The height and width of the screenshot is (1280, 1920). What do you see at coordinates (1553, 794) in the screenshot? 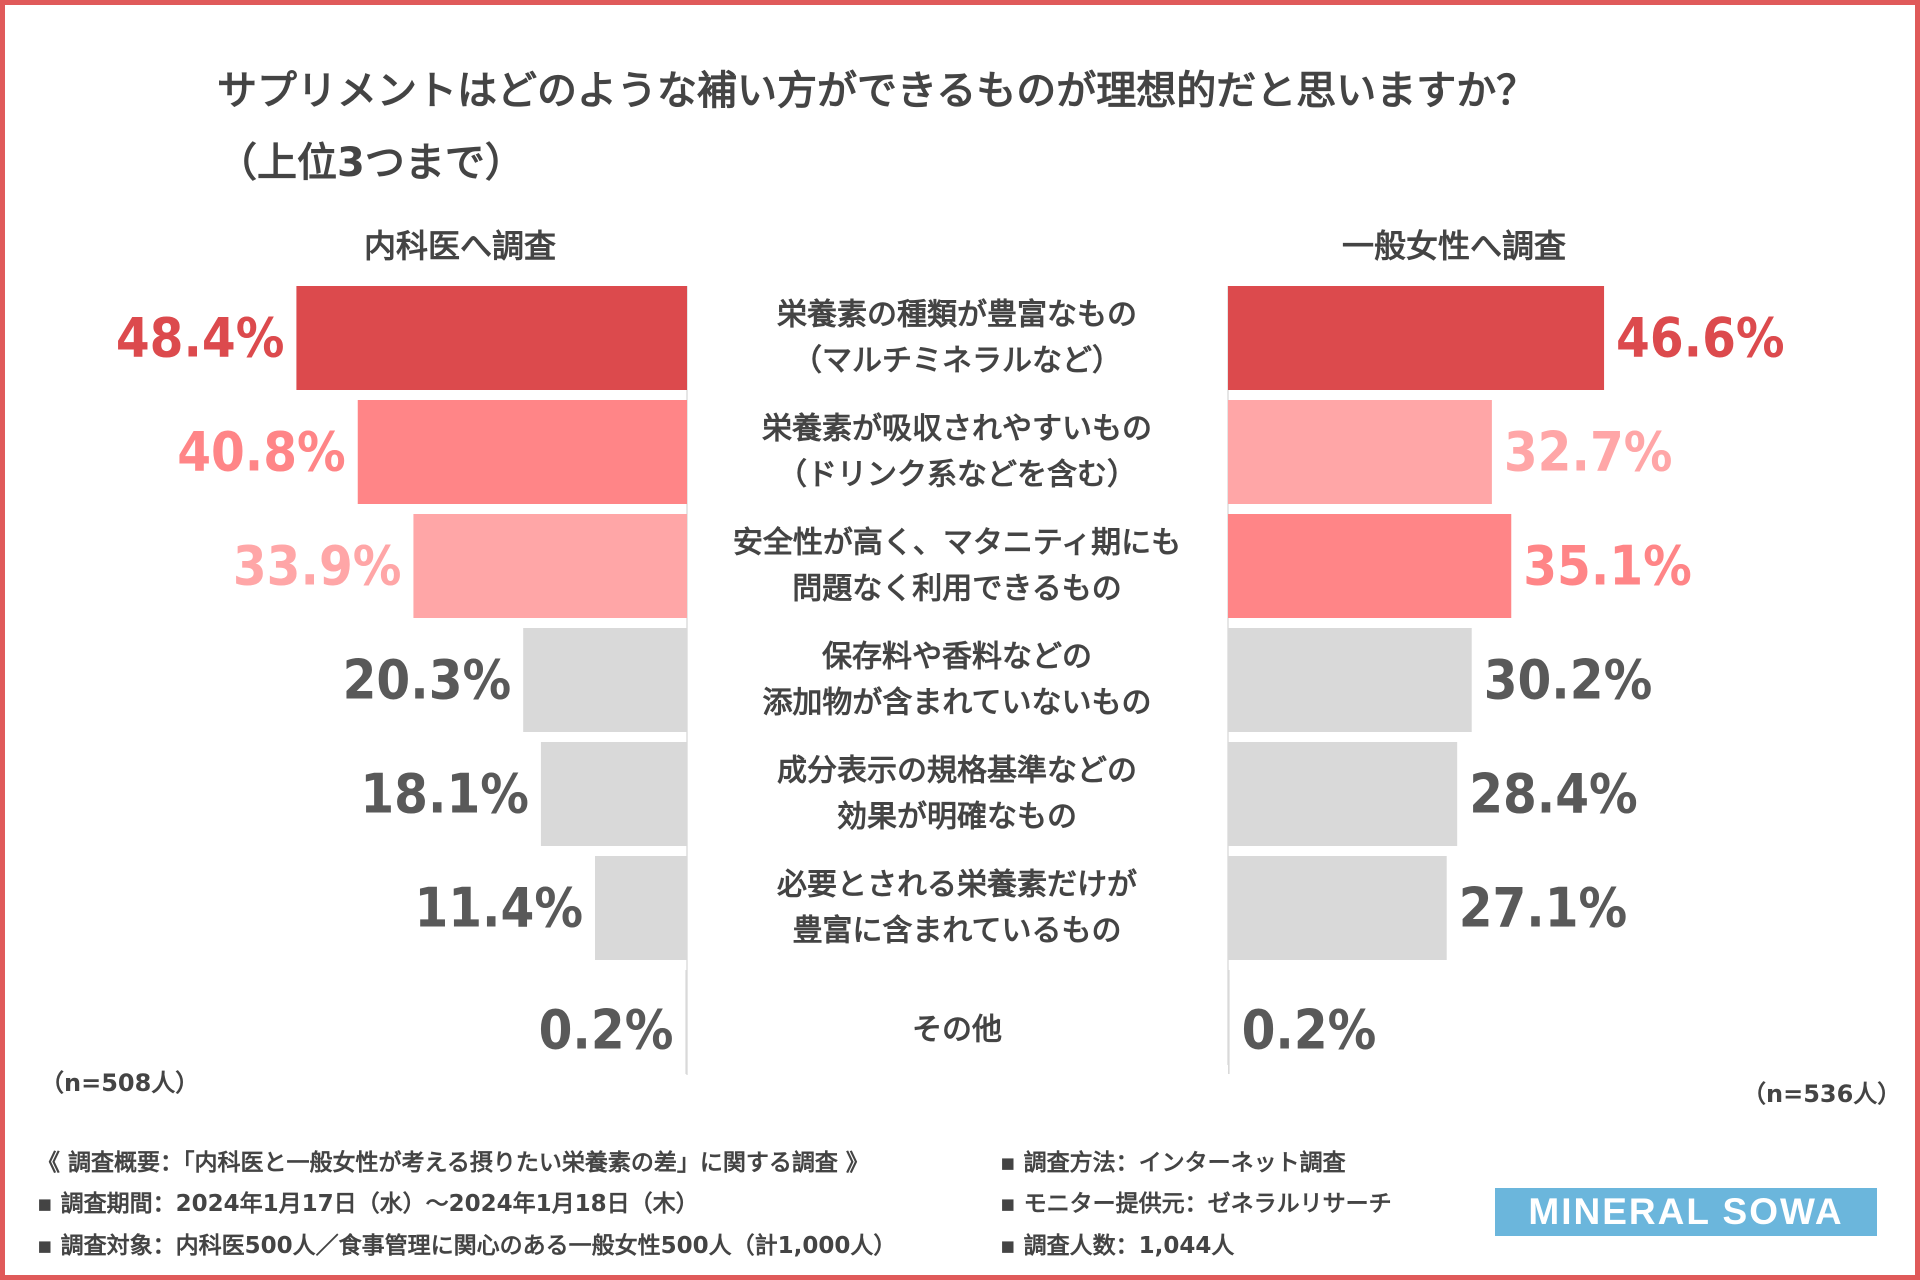
I see `right-value-label: 28.4%` at bounding box center [1553, 794].